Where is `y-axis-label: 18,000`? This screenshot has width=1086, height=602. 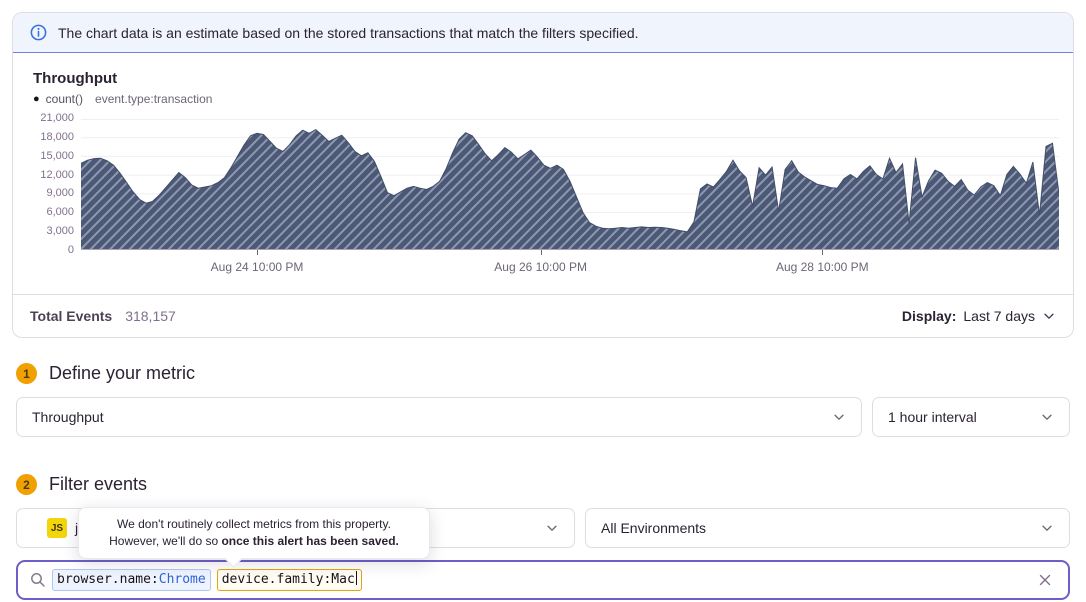
y-axis-label: 18,000 is located at coordinates (57, 136).